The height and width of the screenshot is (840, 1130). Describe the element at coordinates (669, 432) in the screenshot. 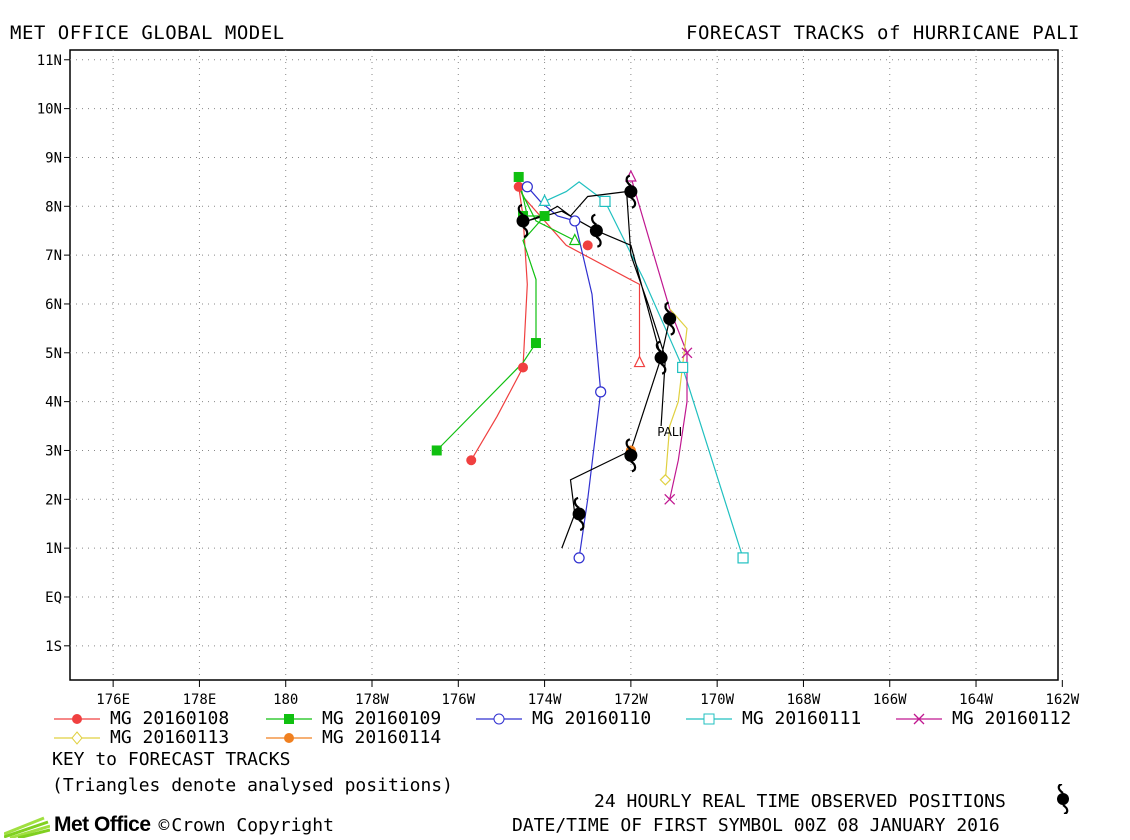

I see `storm-label: PALI` at that location.